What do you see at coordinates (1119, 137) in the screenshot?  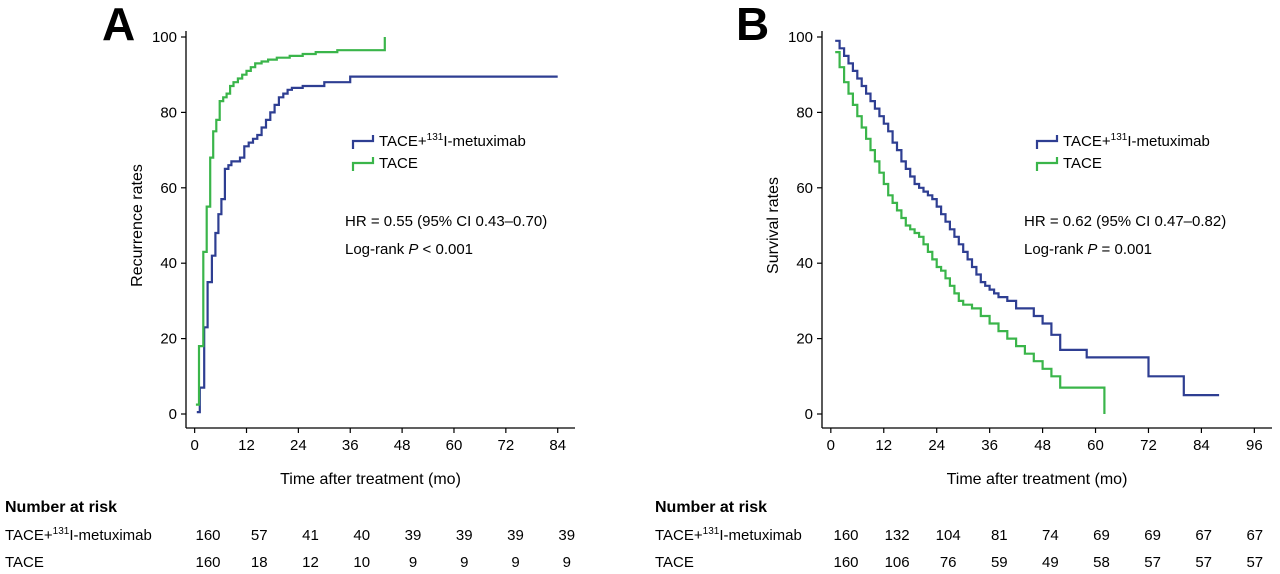 I see `panel-b-legend-entry-superscript: 131` at bounding box center [1119, 137].